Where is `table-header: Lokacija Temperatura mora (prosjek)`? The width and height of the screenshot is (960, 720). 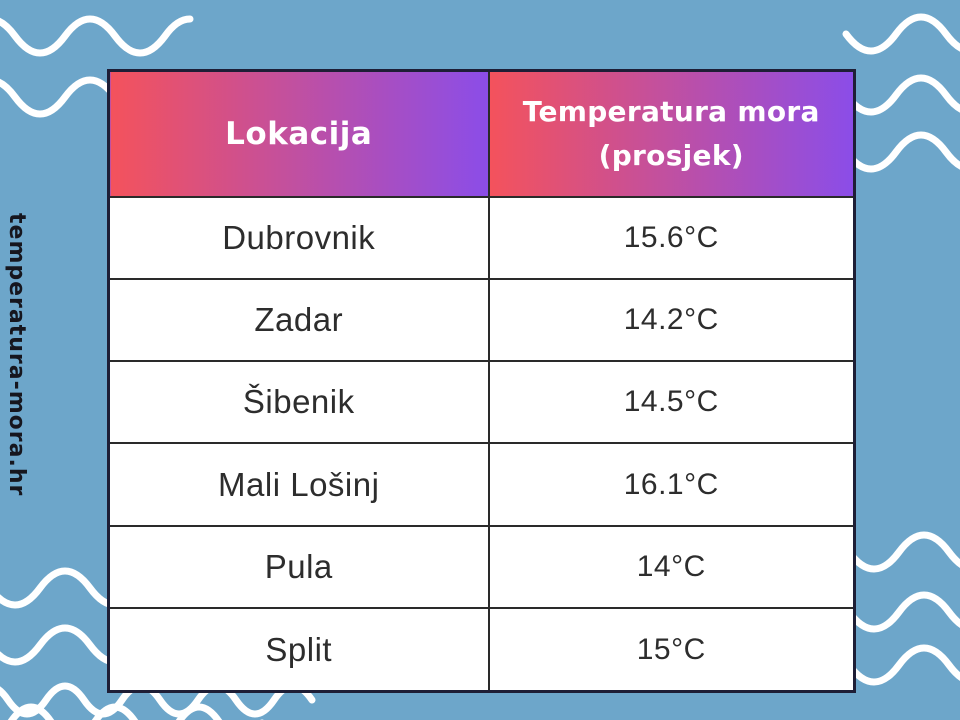 table-header: Lokacija Temperatura mora (prosjek) is located at coordinates (481, 133).